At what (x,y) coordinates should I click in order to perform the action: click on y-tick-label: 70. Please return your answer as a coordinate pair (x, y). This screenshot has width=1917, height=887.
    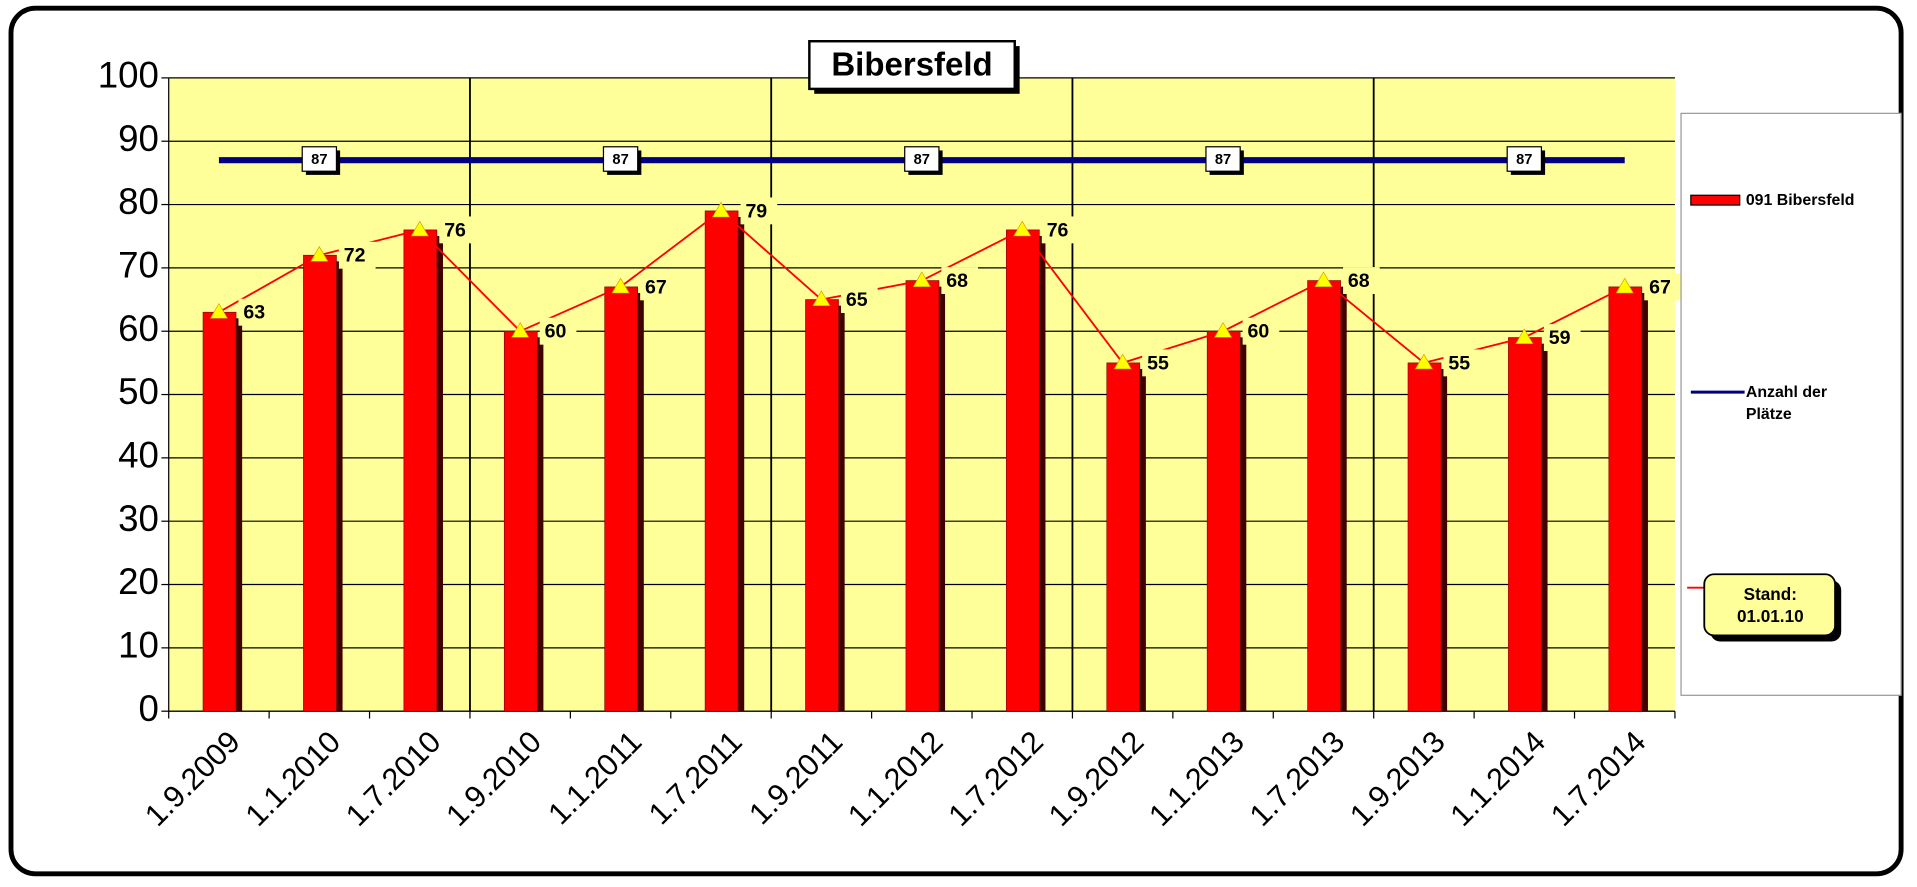
    Looking at the image, I should click on (138, 265).